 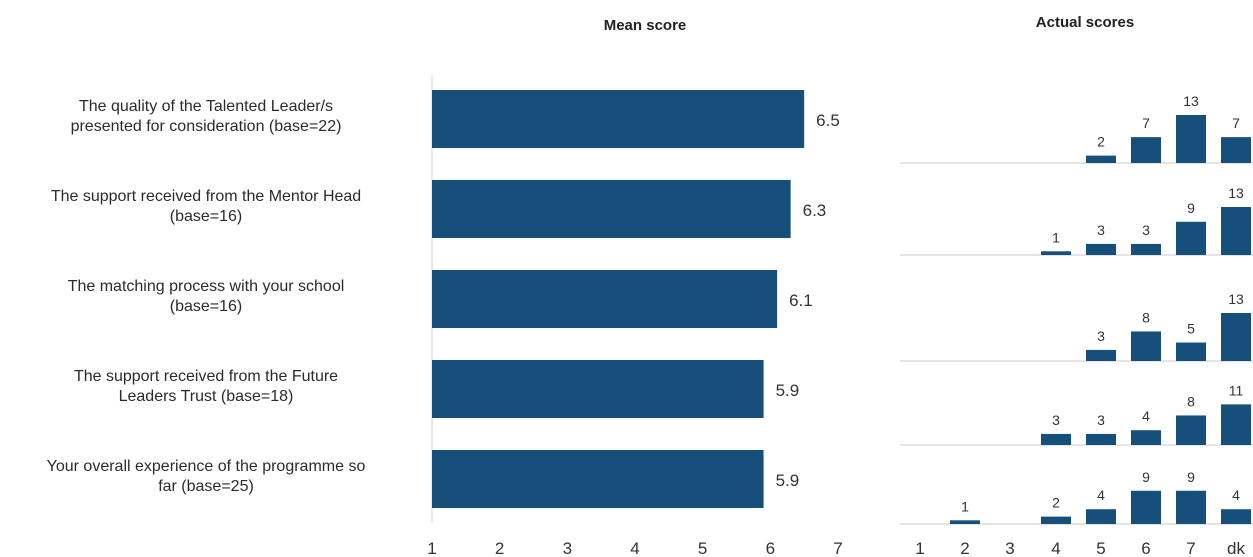 What do you see at coordinates (828, 120) in the screenshot?
I see `mean-value-label: 6.5` at bounding box center [828, 120].